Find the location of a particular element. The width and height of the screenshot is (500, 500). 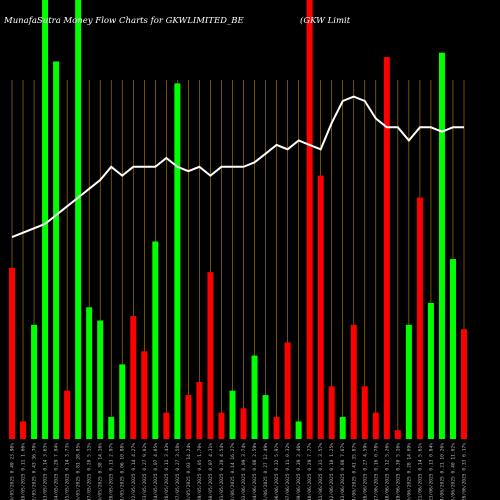

x-tick-label: 11/06/2025 0.31 3.57% is located at coordinates (321, 471).